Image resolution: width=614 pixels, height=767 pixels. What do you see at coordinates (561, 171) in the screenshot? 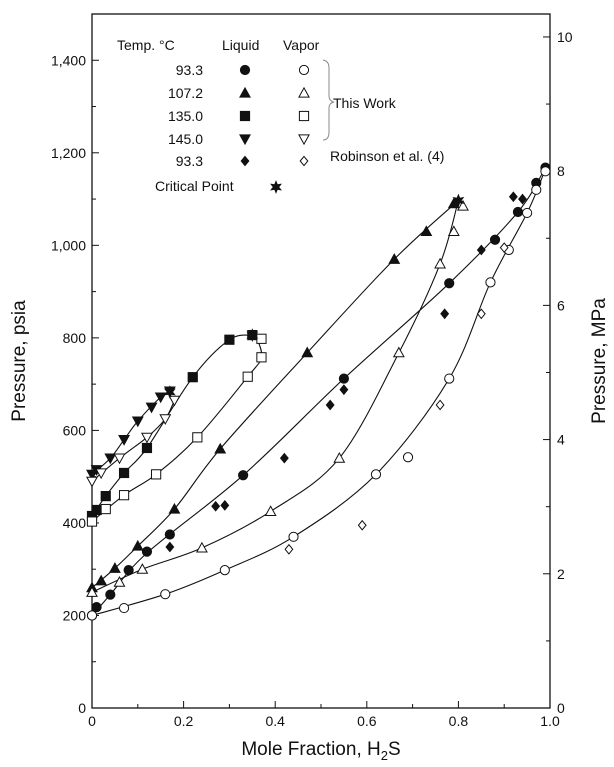
I see `y-right-tick-label: 8` at bounding box center [561, 171].